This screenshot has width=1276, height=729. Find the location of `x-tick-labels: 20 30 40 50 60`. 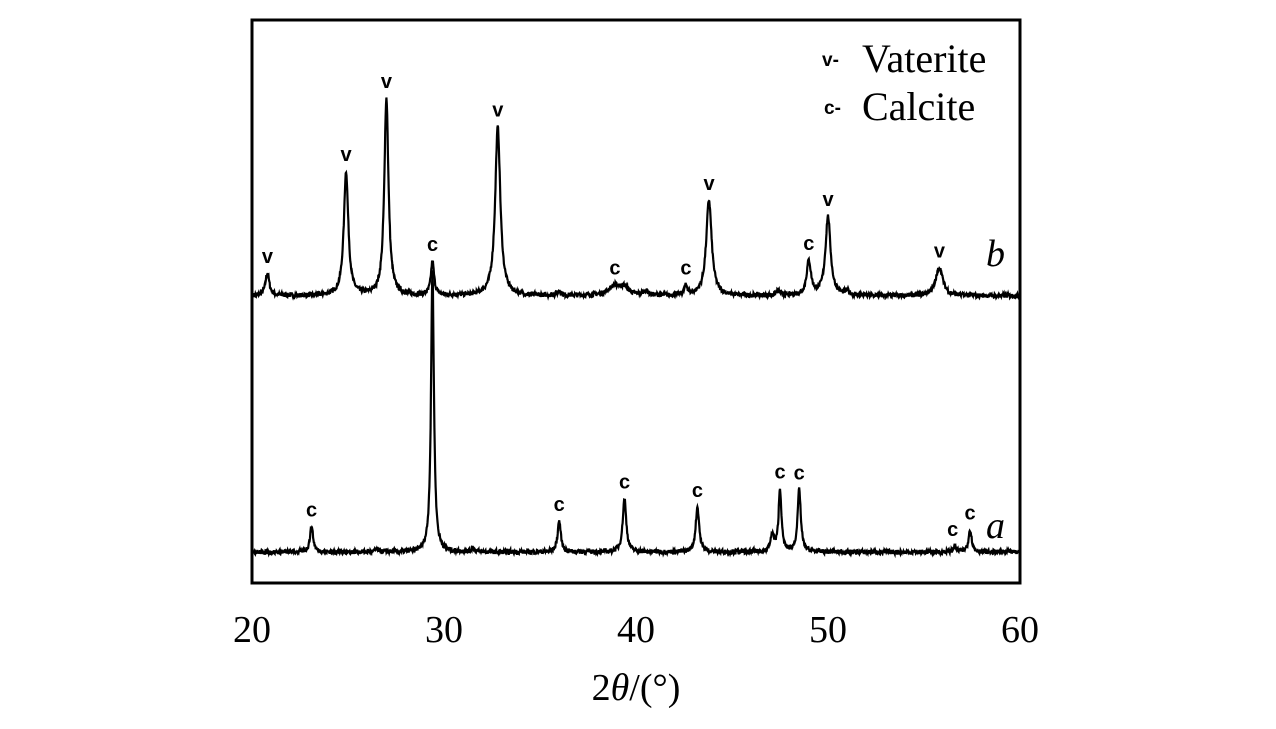

x-tick-labels: 20 30 40 50 60 is located at coordinates (636, 630).